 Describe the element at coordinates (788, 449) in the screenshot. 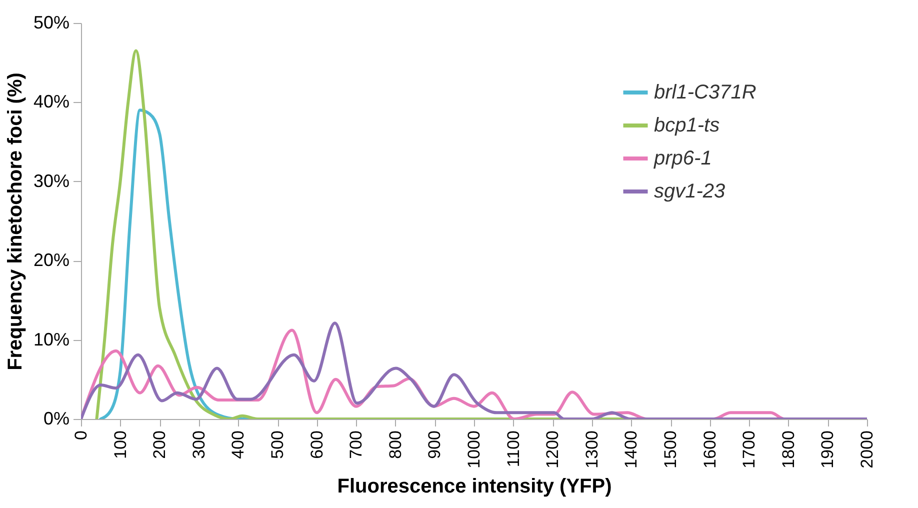

I see `x-tick-label: 1800` at that location.